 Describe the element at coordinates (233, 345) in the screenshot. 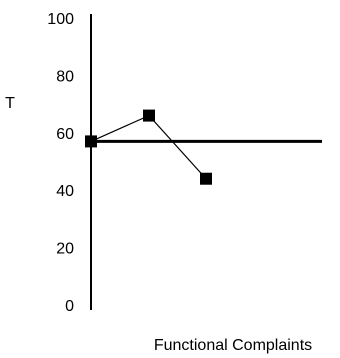

I see `x-axis-label: Functional Complaints` at that location.